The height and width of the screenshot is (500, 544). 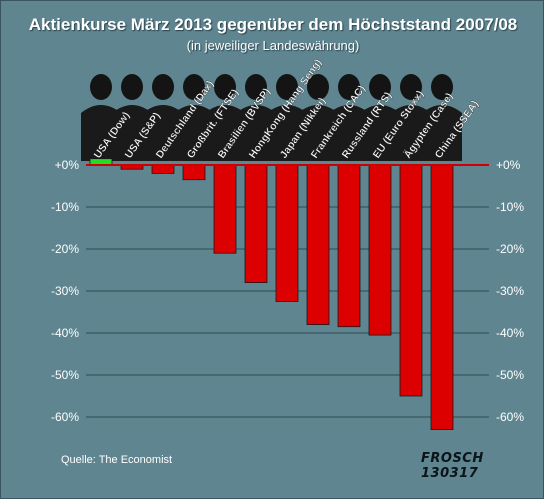 What do you see at coordinates (452, 466) in the screenshot?
I see `artist-signature: FROSCH 130317` at bounding box center [452, 466].